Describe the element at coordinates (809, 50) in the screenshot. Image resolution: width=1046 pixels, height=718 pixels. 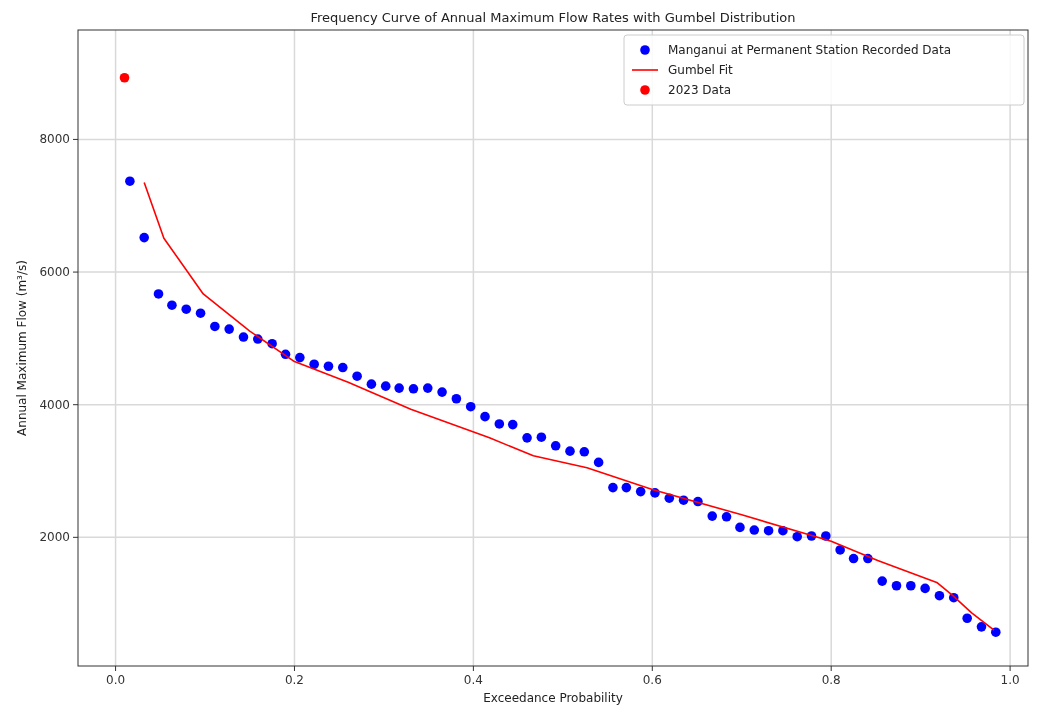
I see `legend-label: Manganui at Permanent Station Recorded Data` at that location.